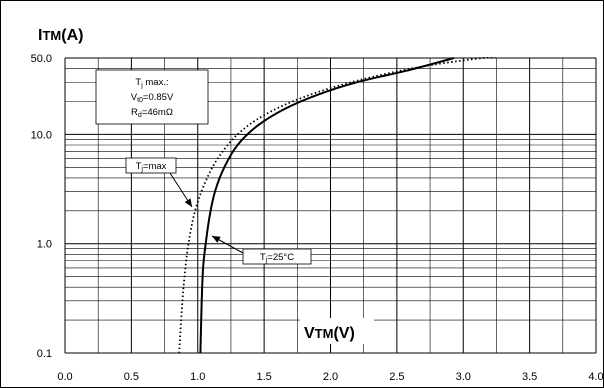 The height and width of the screenshot is (388, 604). I want to click on annotation-tj25-arrowhead, so click(216, 239).